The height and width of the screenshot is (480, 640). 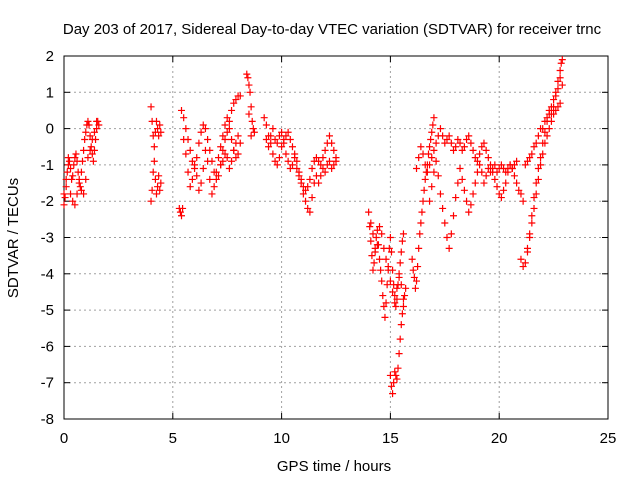 What do you see at coordinates (50, 92) in the screenshot?
I see `y-tick-label: 1` at bounding box center [50, 92].